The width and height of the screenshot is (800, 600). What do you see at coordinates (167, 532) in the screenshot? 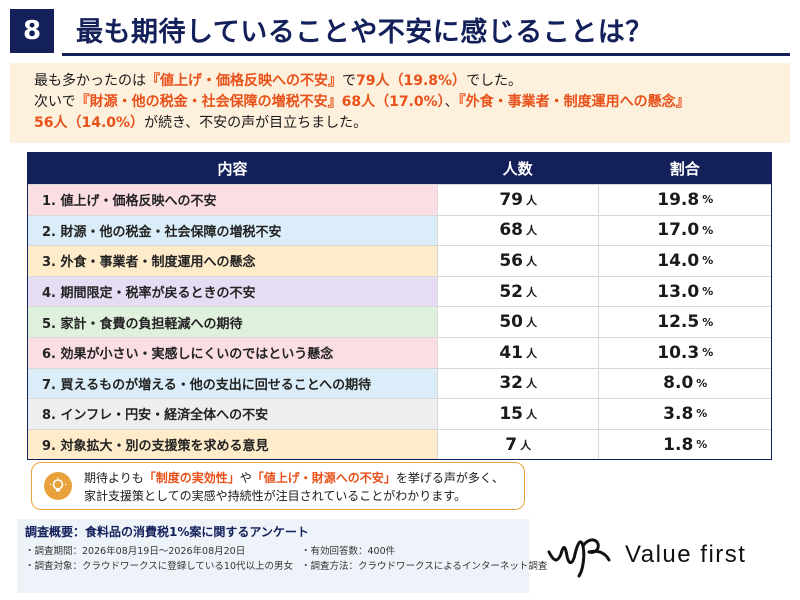
I see `survey-title: 調査概要：食料品の消費税1%案に関するアンケート` at bounding box center [167, 532].